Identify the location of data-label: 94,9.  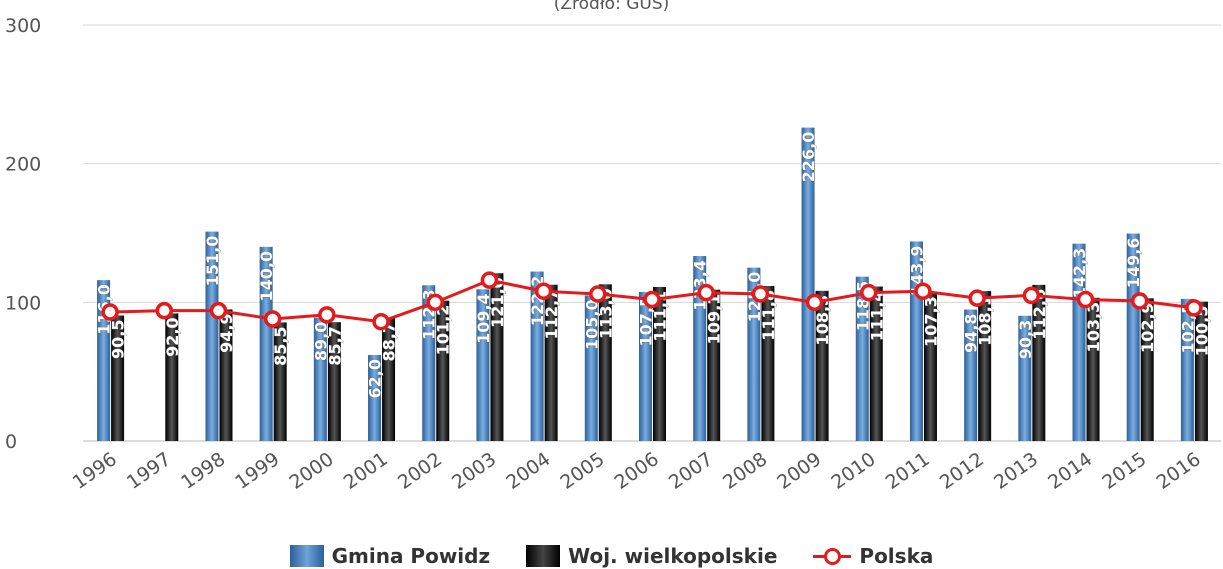
(226, 332).